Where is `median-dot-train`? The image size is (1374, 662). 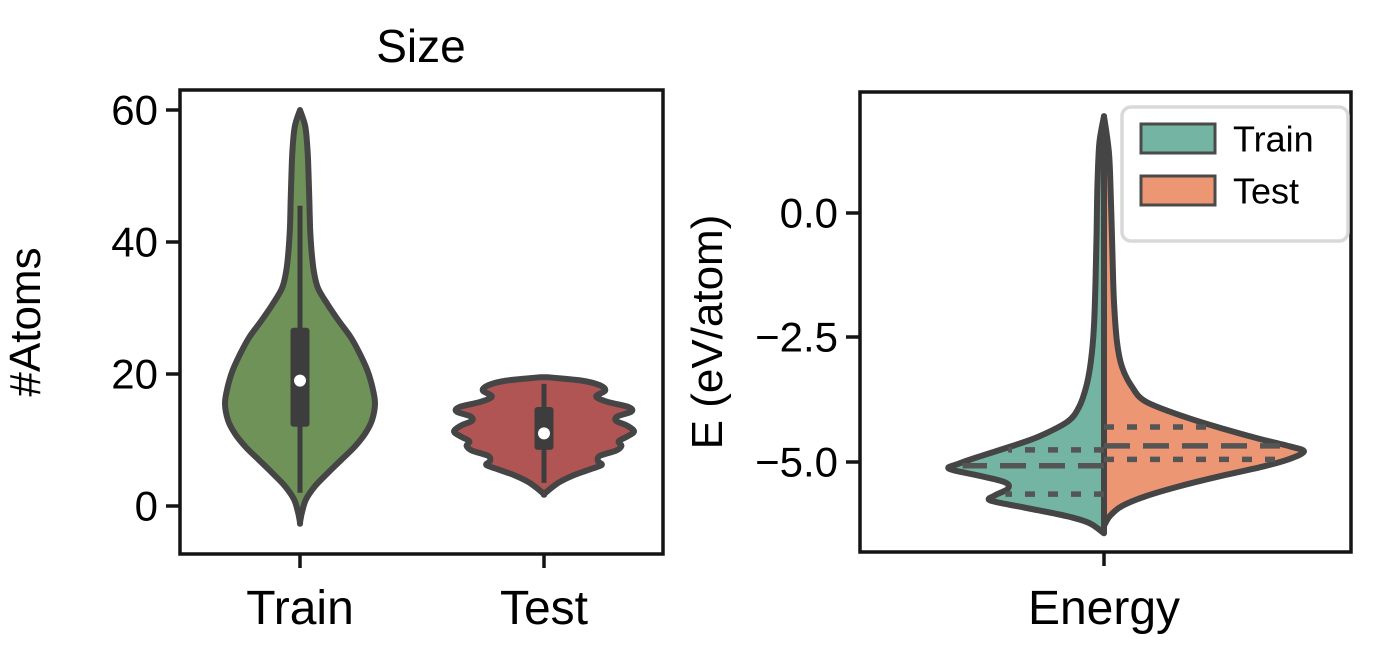 median-dot-train is located at coordinates (300, 380).